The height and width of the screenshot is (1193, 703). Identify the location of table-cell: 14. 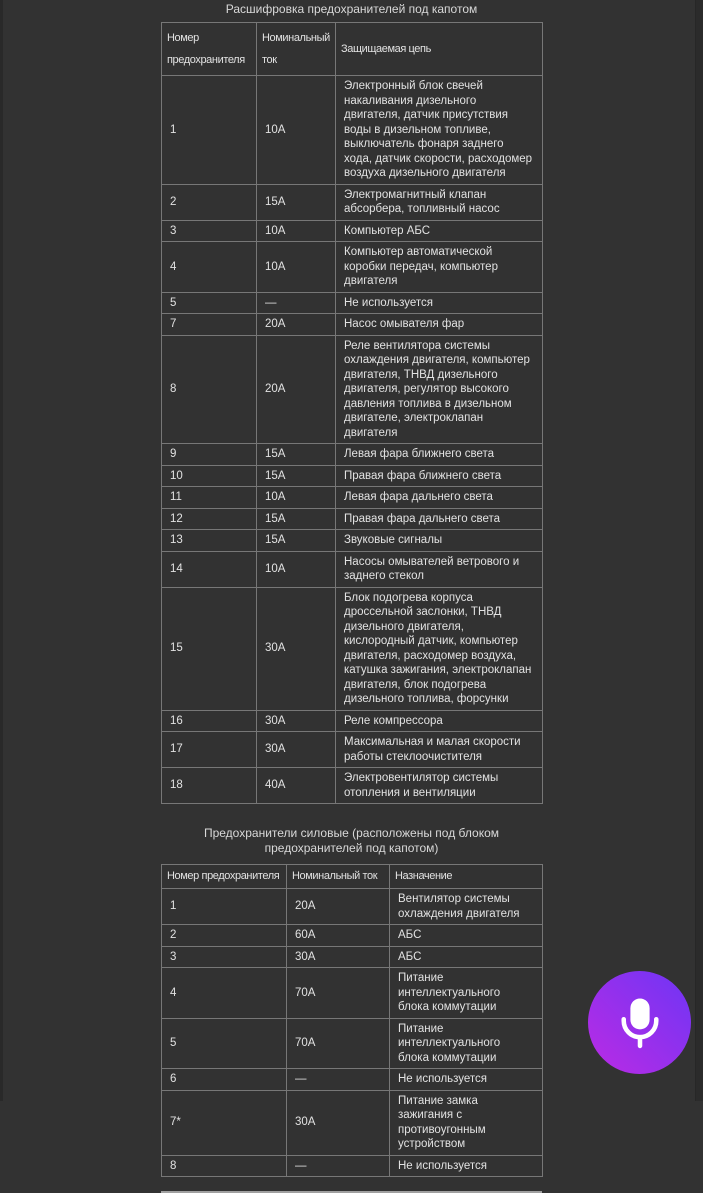
(209, 569).